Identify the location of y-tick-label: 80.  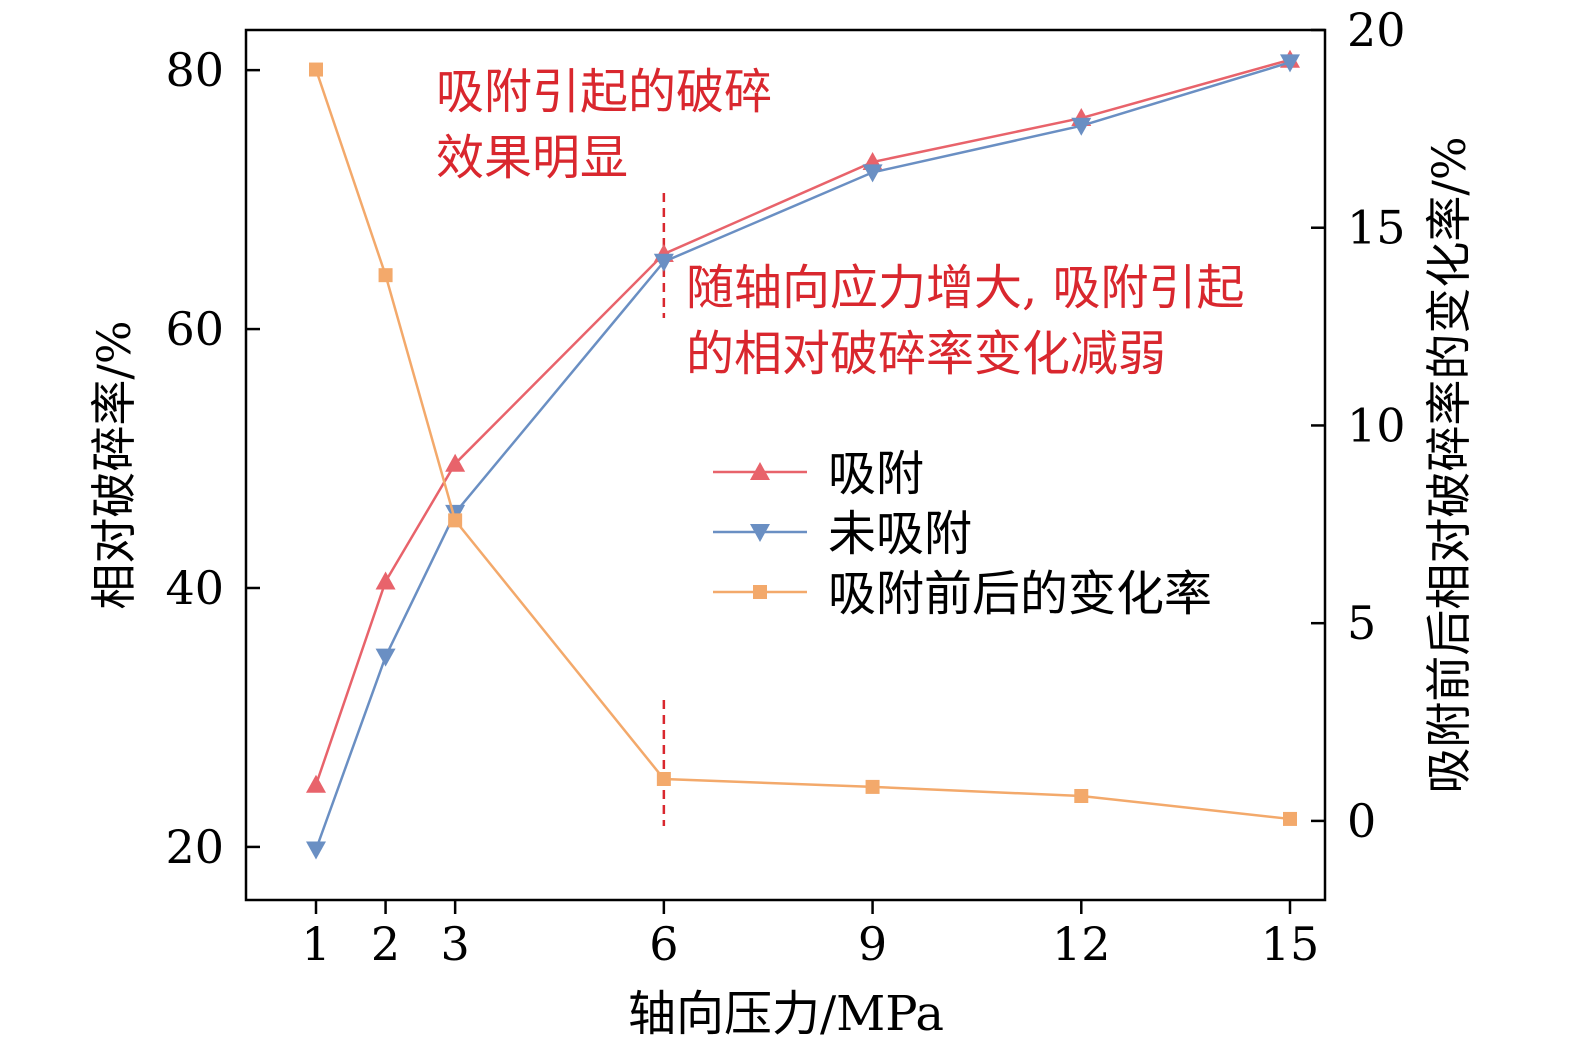
(194, 70).